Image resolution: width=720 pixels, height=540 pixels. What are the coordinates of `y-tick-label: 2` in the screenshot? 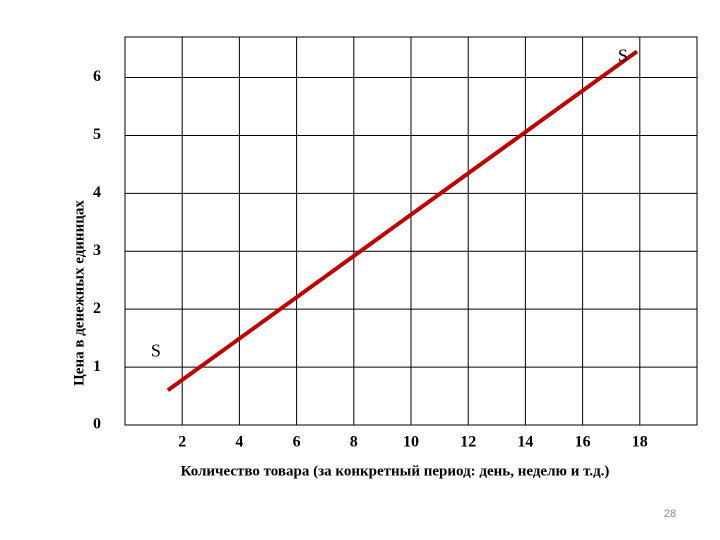 It's located at (97, 308).